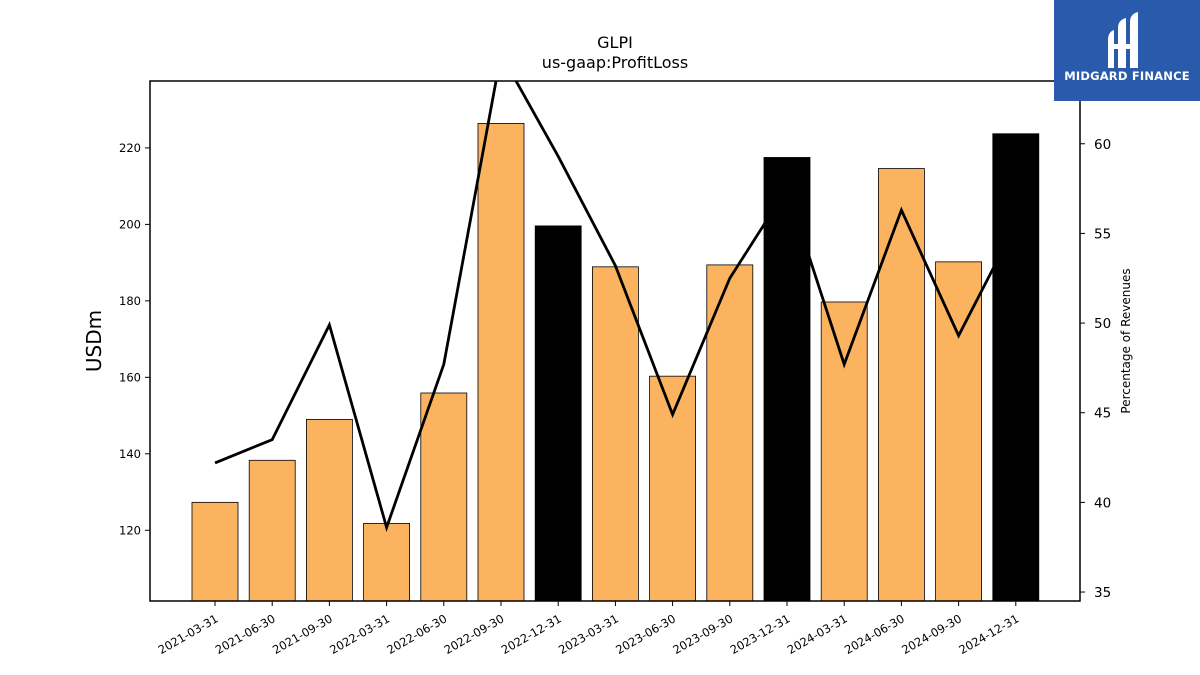 Image resolution: width=1200 pixels, height=675 pixels. I want to click on y2-ticks-group: 35 40 45 50 55 60, so click(1095, 369).